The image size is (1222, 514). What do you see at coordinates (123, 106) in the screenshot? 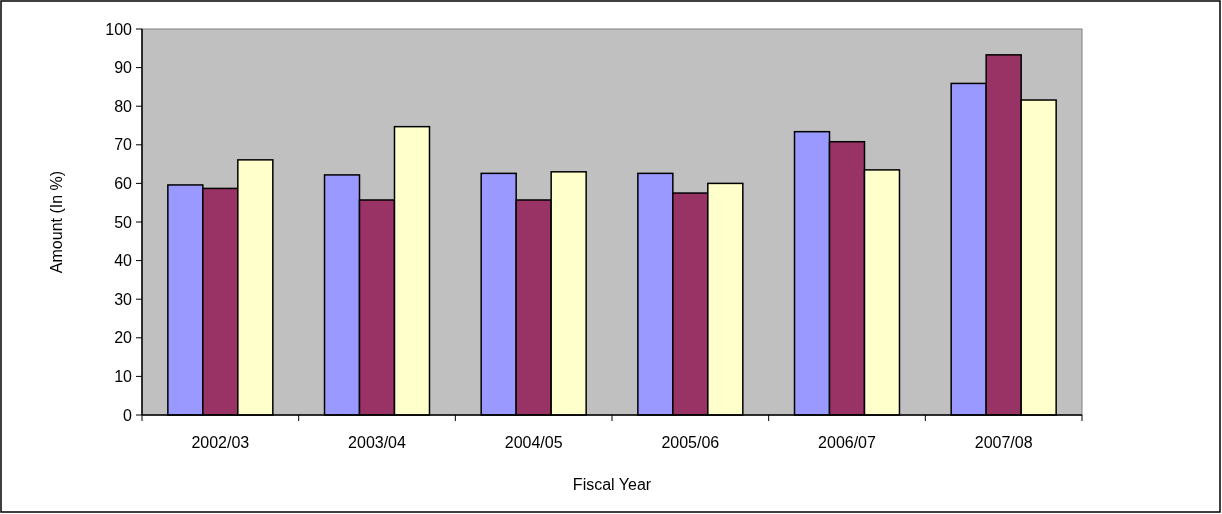
I see `y-tick-label: 80` at bounding box center [123, 106].